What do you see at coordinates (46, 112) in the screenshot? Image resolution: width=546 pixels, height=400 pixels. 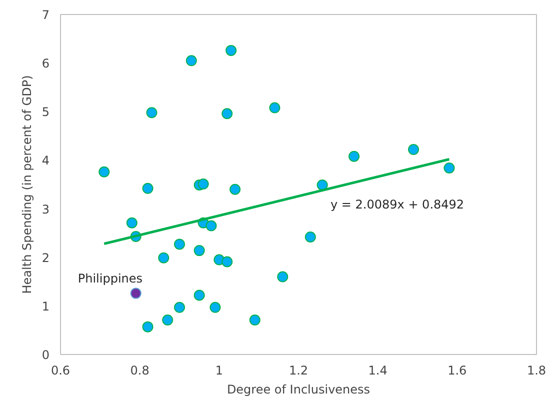 I see `y-tick-label: 5` at bounding box center [46, 112].